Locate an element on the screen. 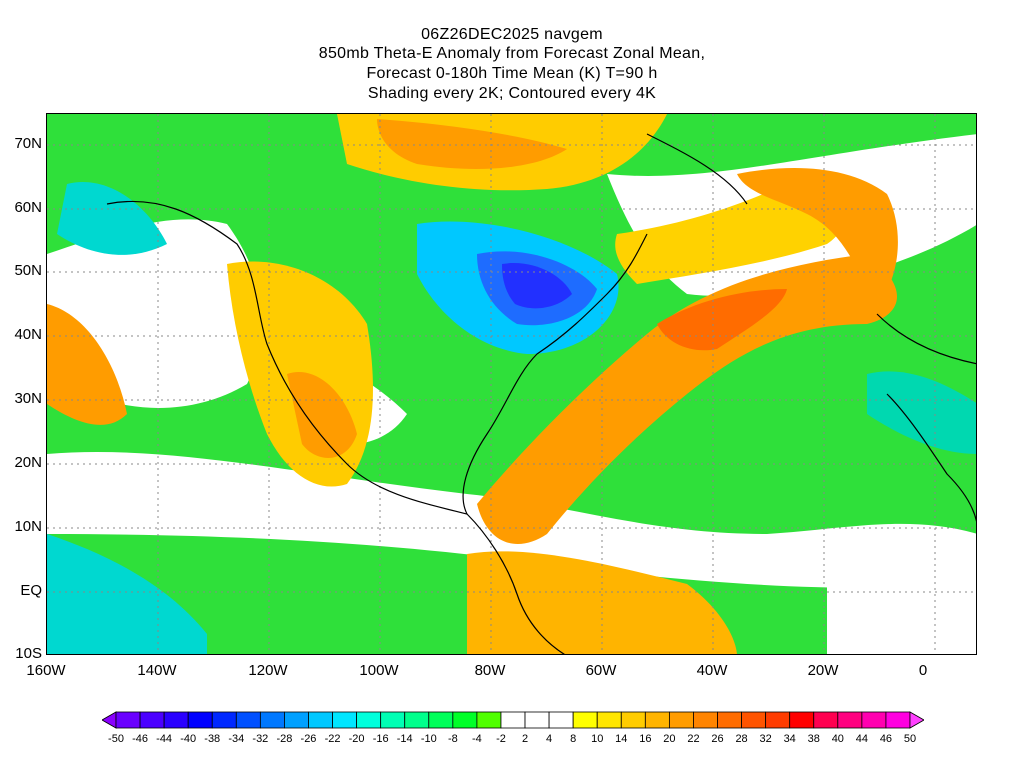  colorbar-tick-label: -16 is located at coordinates (380, 739).